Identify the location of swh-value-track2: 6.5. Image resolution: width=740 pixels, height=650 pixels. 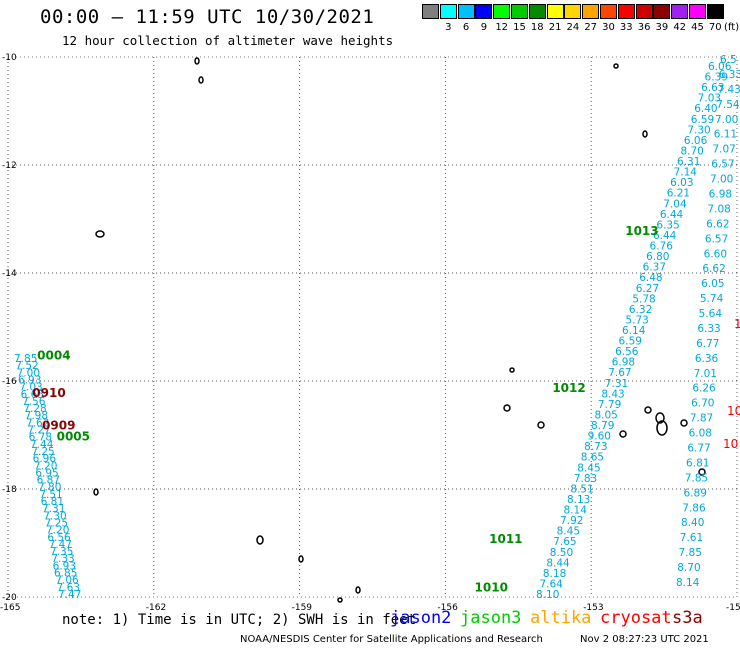
(728, 60).